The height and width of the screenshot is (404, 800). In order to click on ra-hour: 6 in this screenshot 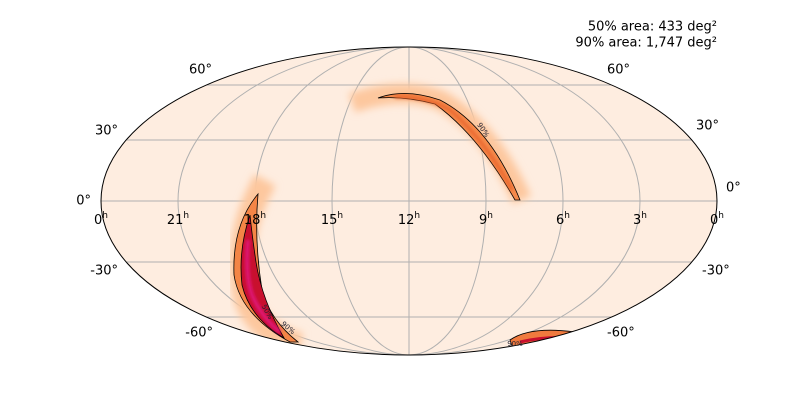, I will do `click(560, 220)`.